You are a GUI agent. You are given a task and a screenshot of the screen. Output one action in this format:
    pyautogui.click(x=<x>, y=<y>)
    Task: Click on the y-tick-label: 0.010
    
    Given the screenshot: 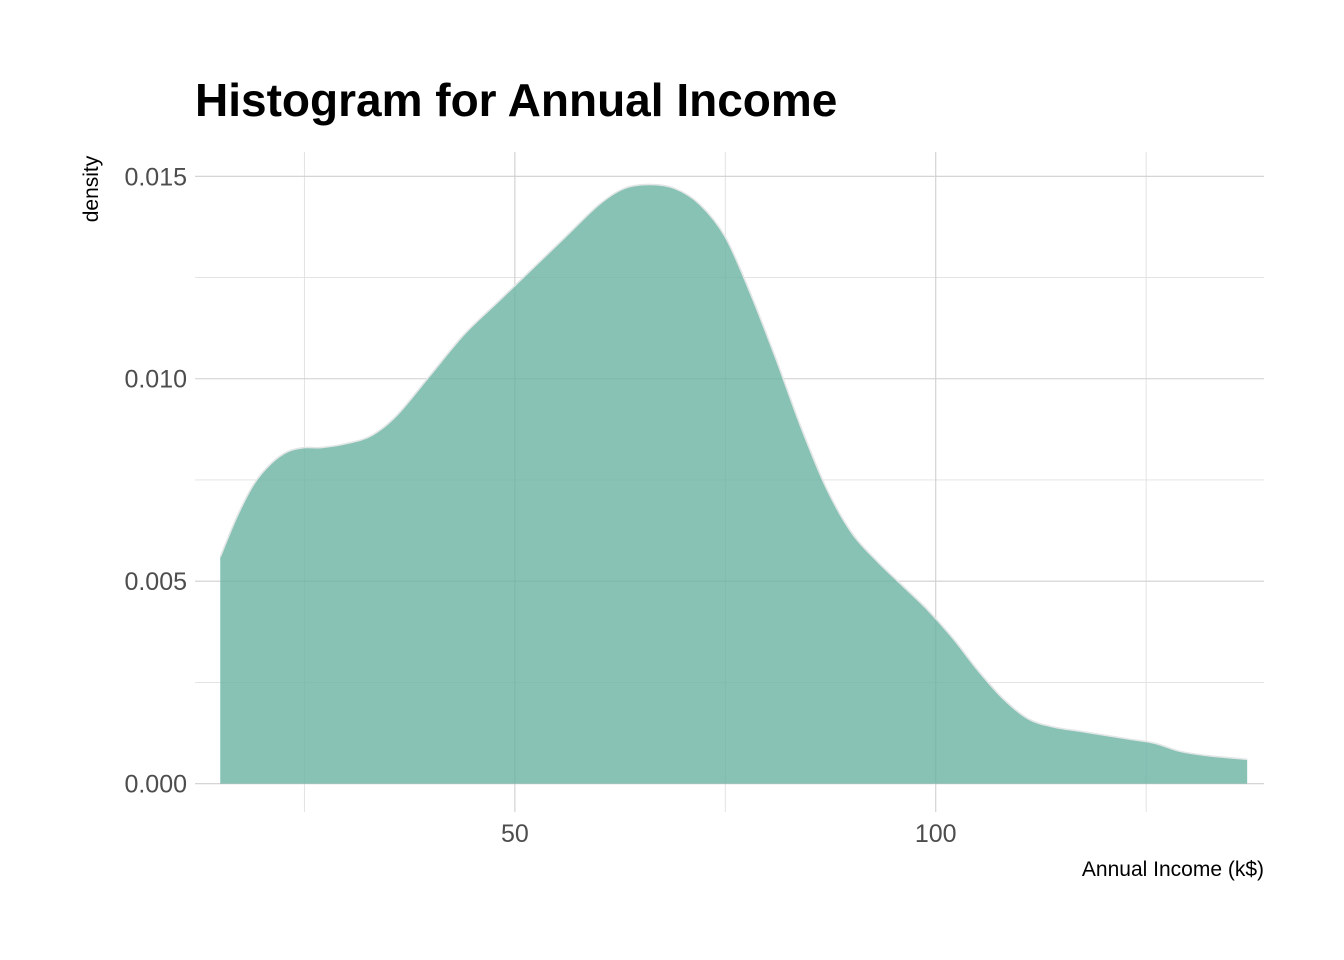 What is the action you would take?
    pyautogui.click(x=155, y=380)
    